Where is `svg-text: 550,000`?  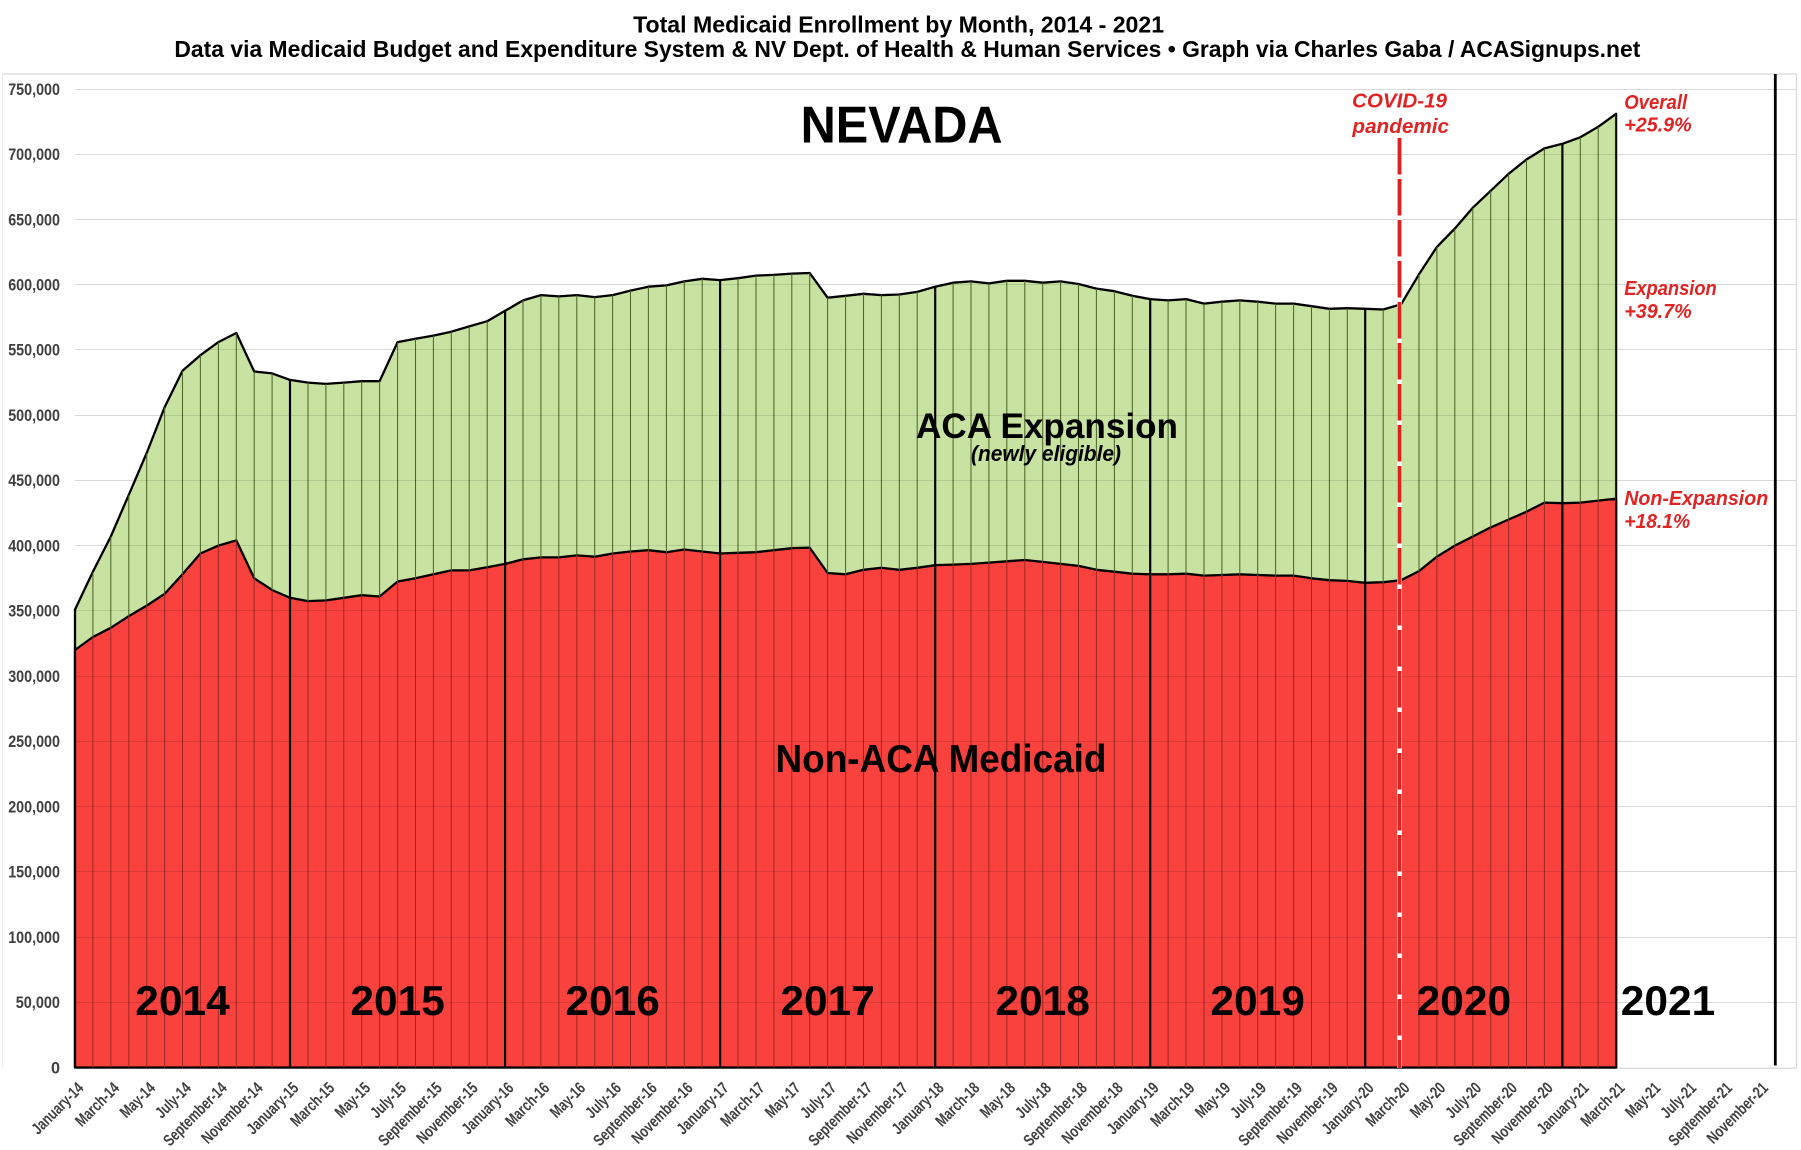 svg-text: 550,000 is located at coordinates (34, 351).